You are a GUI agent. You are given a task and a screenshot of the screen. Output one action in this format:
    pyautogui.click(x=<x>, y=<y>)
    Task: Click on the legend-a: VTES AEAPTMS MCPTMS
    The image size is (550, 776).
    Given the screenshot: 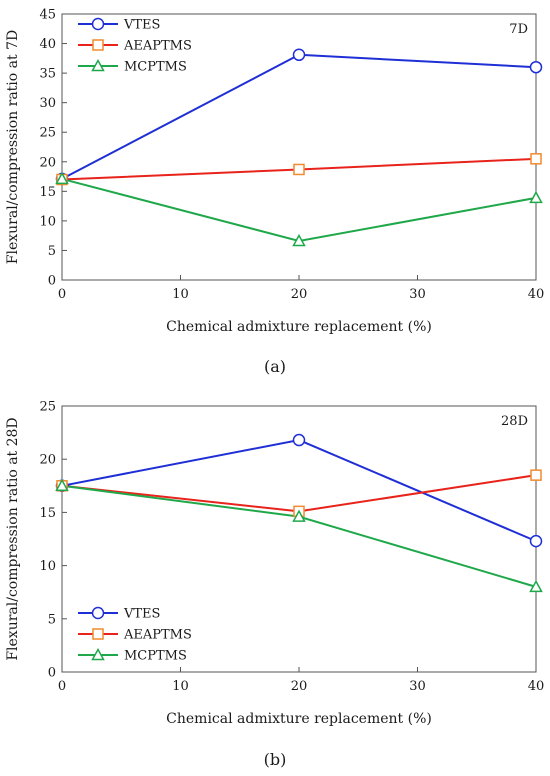 What is the action you would take?
    pyautogui.click(x=135, y=46)
    